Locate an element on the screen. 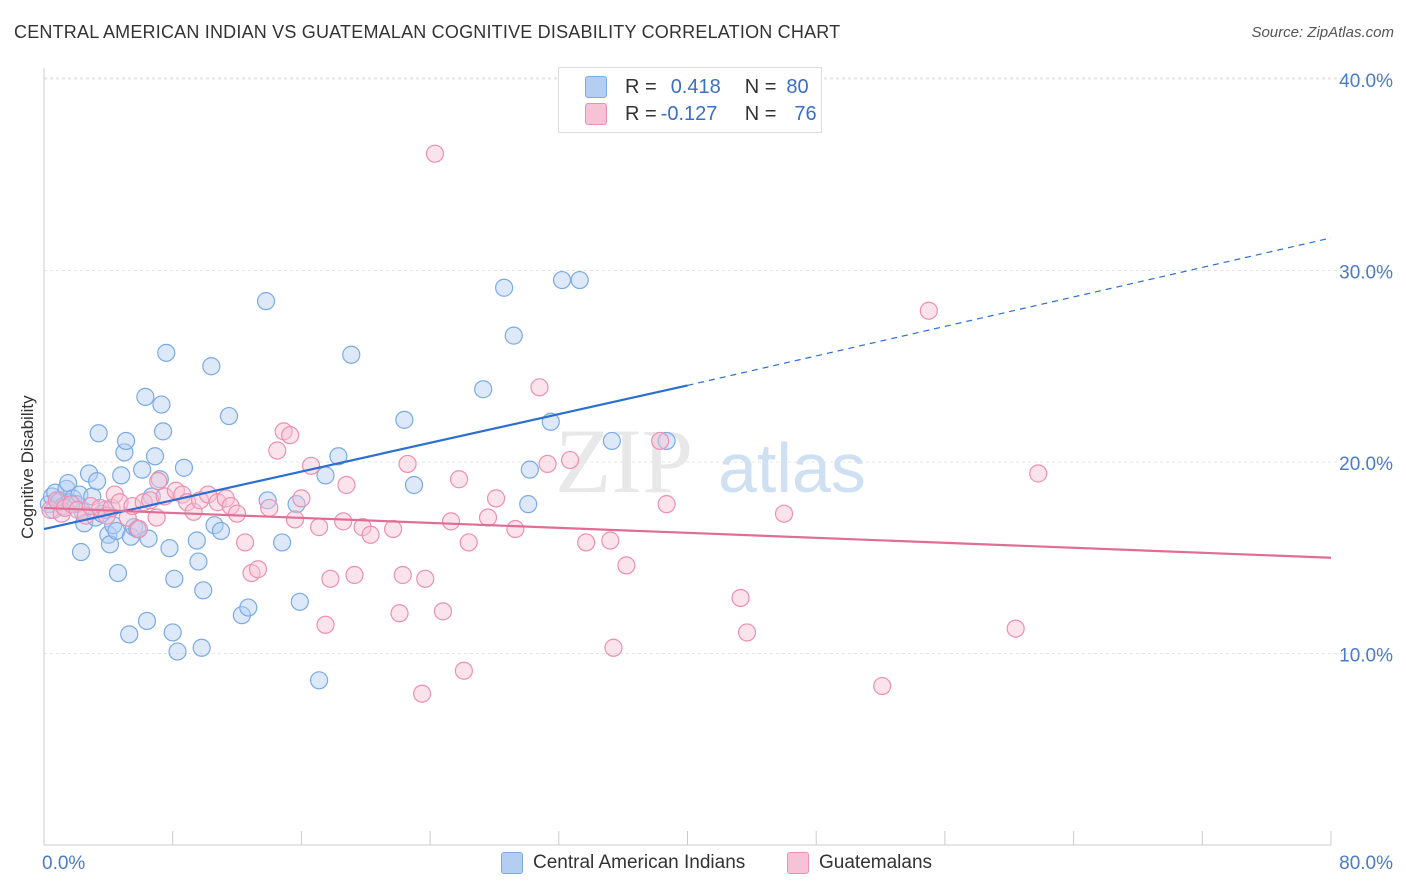 The width and height of the screenshot is (1406, 892). y-tick-label: 40.0% is located at coordinates (1366, 81).